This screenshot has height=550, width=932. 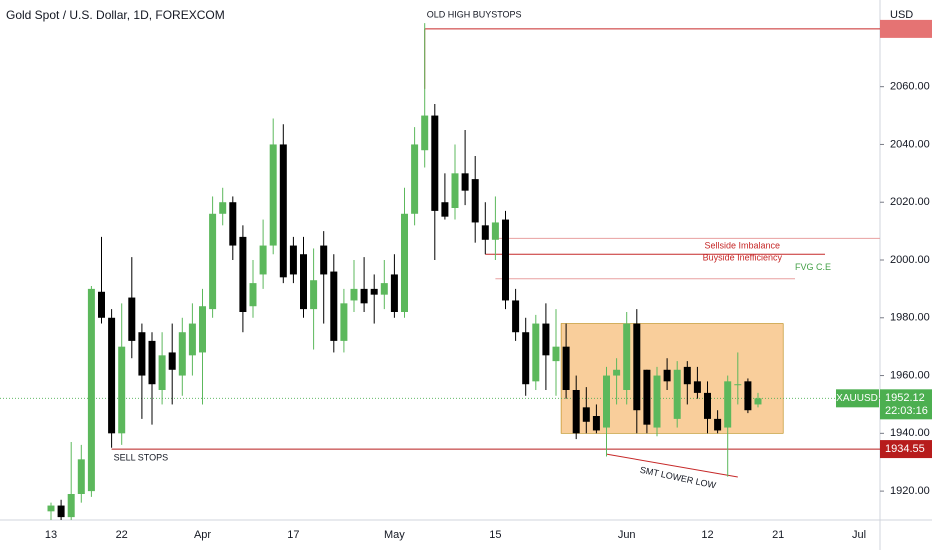 I want to click on symbol-label: XAUUSD, so click(x=857, y=398).